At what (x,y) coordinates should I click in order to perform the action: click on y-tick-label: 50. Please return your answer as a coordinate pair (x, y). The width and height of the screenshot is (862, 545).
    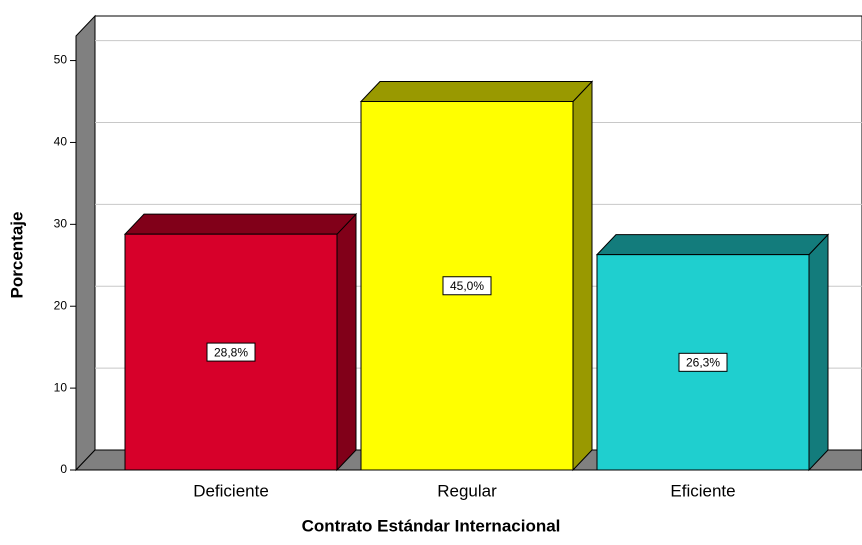
    Looking at the image, I should click on (61, 60).